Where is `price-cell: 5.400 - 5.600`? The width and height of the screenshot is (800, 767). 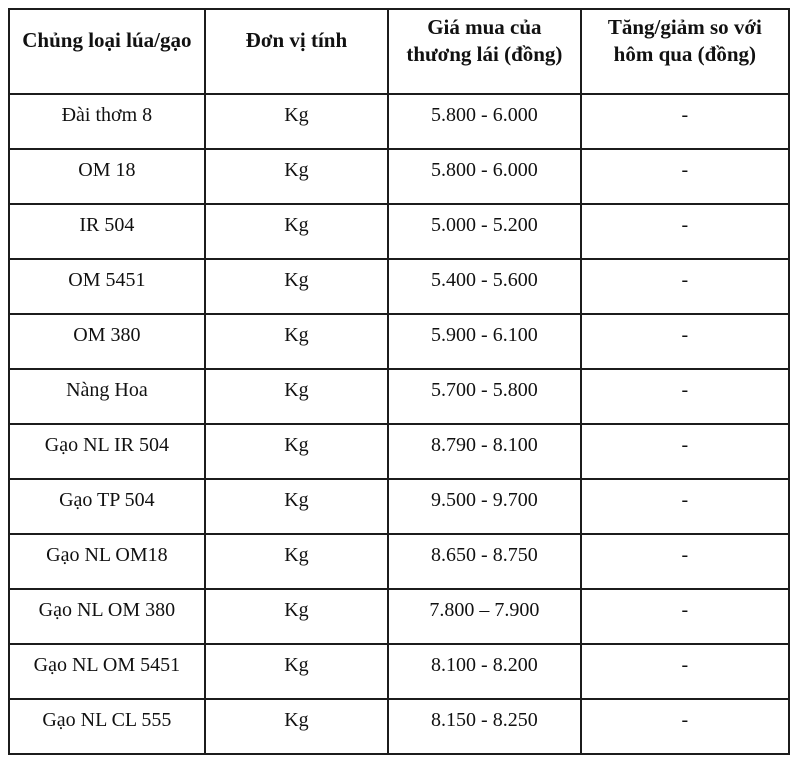 price-cell: 5.400 - 5.600 is located at coordinates (484, 286).